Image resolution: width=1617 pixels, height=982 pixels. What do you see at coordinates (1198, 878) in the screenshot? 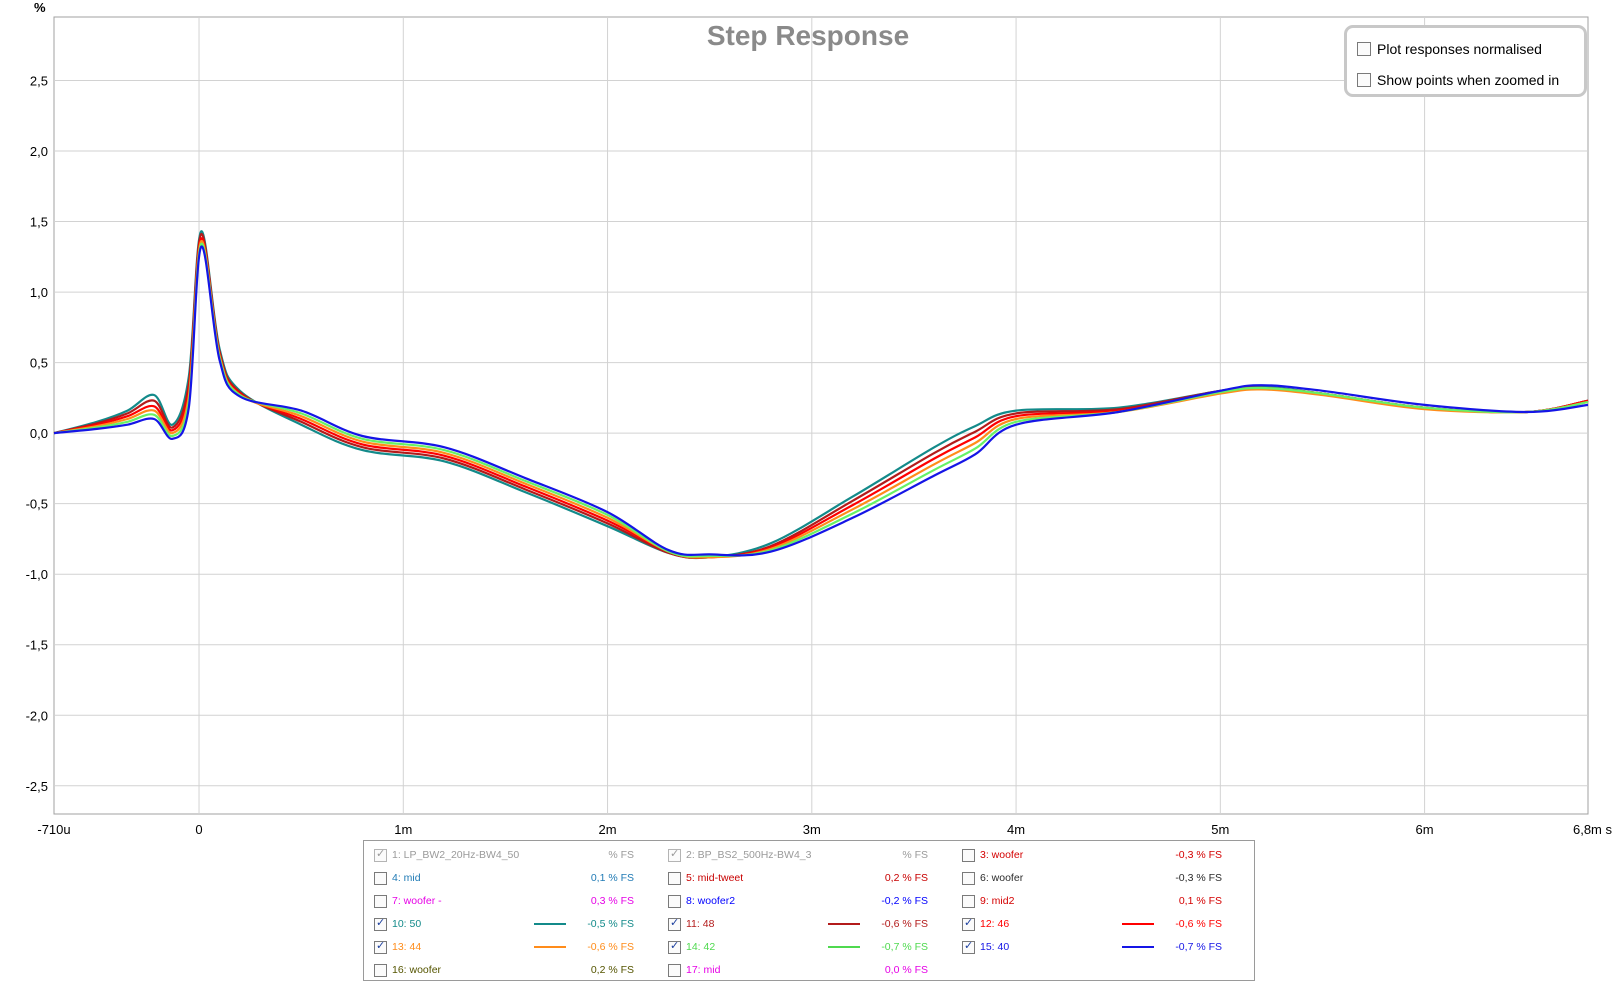
I see `legend-value: -0,3 % FS` at bounding box center [1198, 878].